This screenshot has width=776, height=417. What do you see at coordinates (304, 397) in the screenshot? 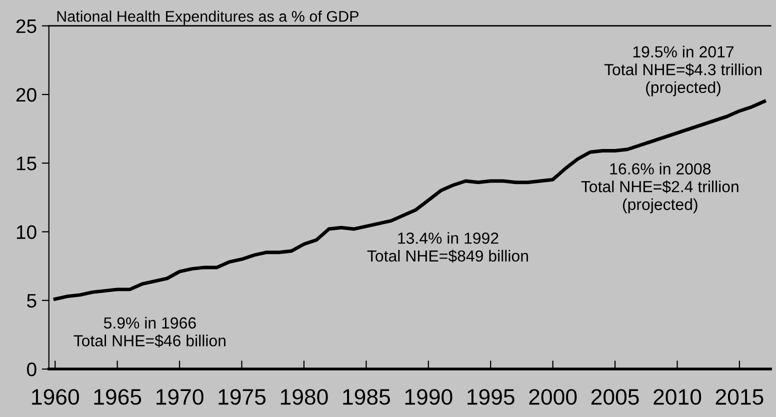
I see `x-tick-label: 1980` at bounding box center [304, 397].